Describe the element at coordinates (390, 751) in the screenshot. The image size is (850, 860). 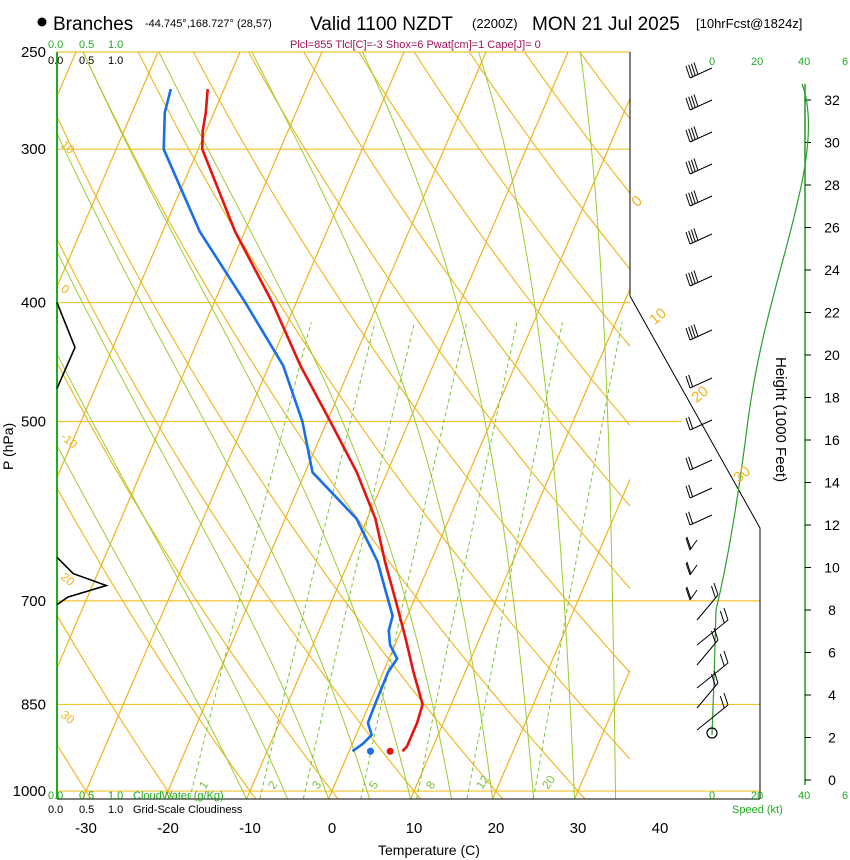
I see `surface-temperature-dot` at that location.